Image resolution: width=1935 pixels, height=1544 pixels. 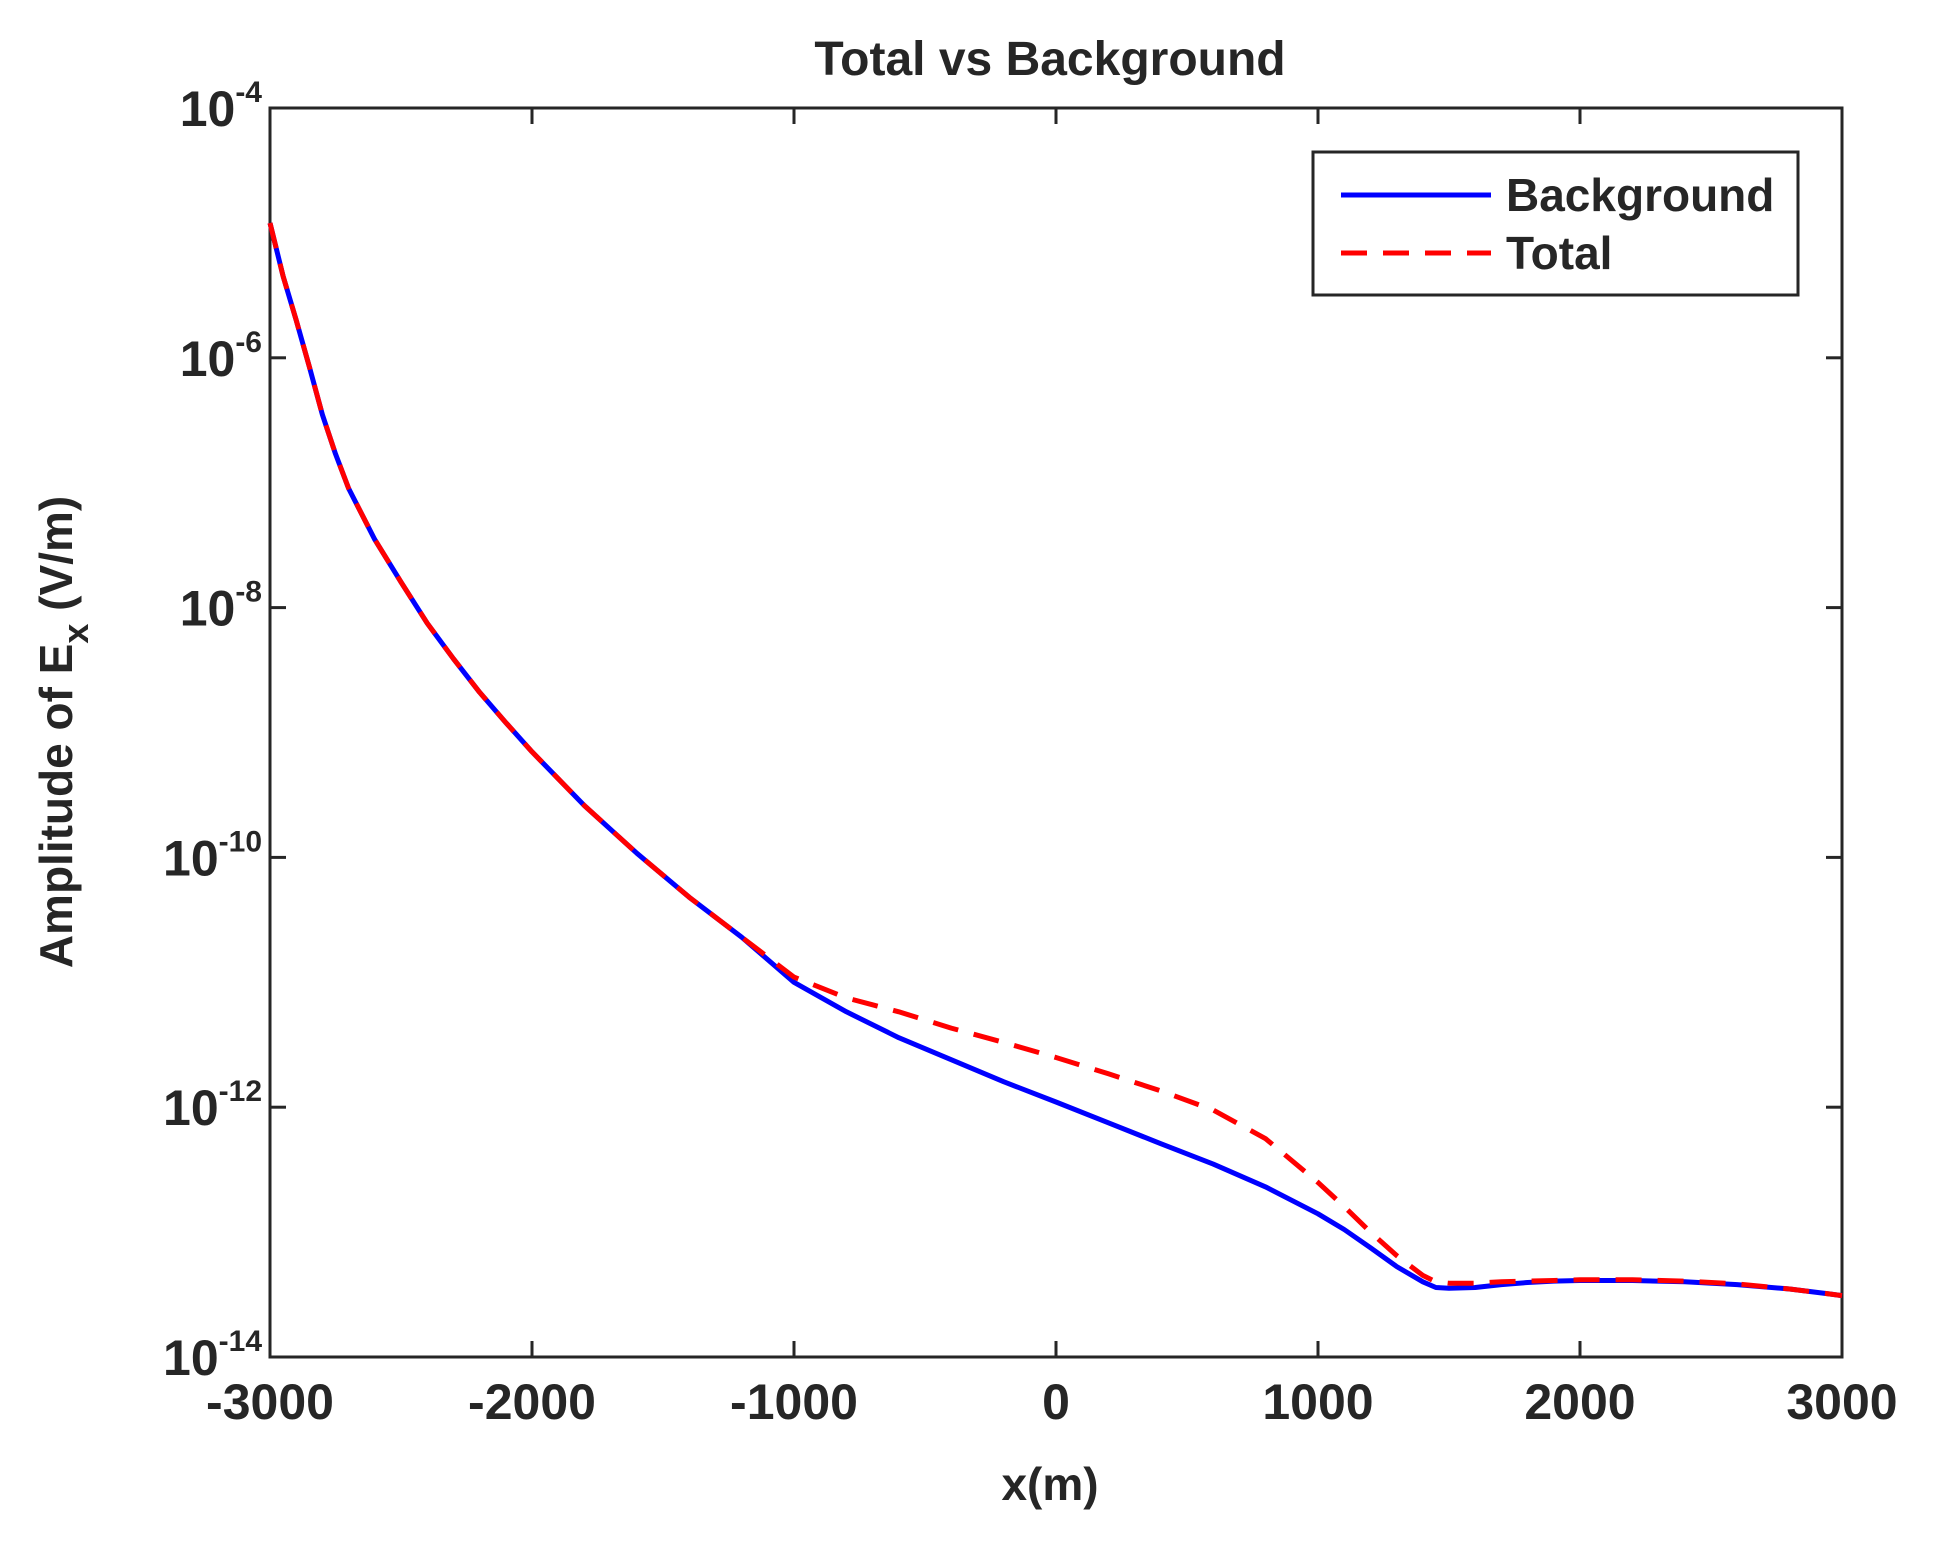 I want to click on y-tick-label: 10⁻¹⁰, so click(x=212, y=855).